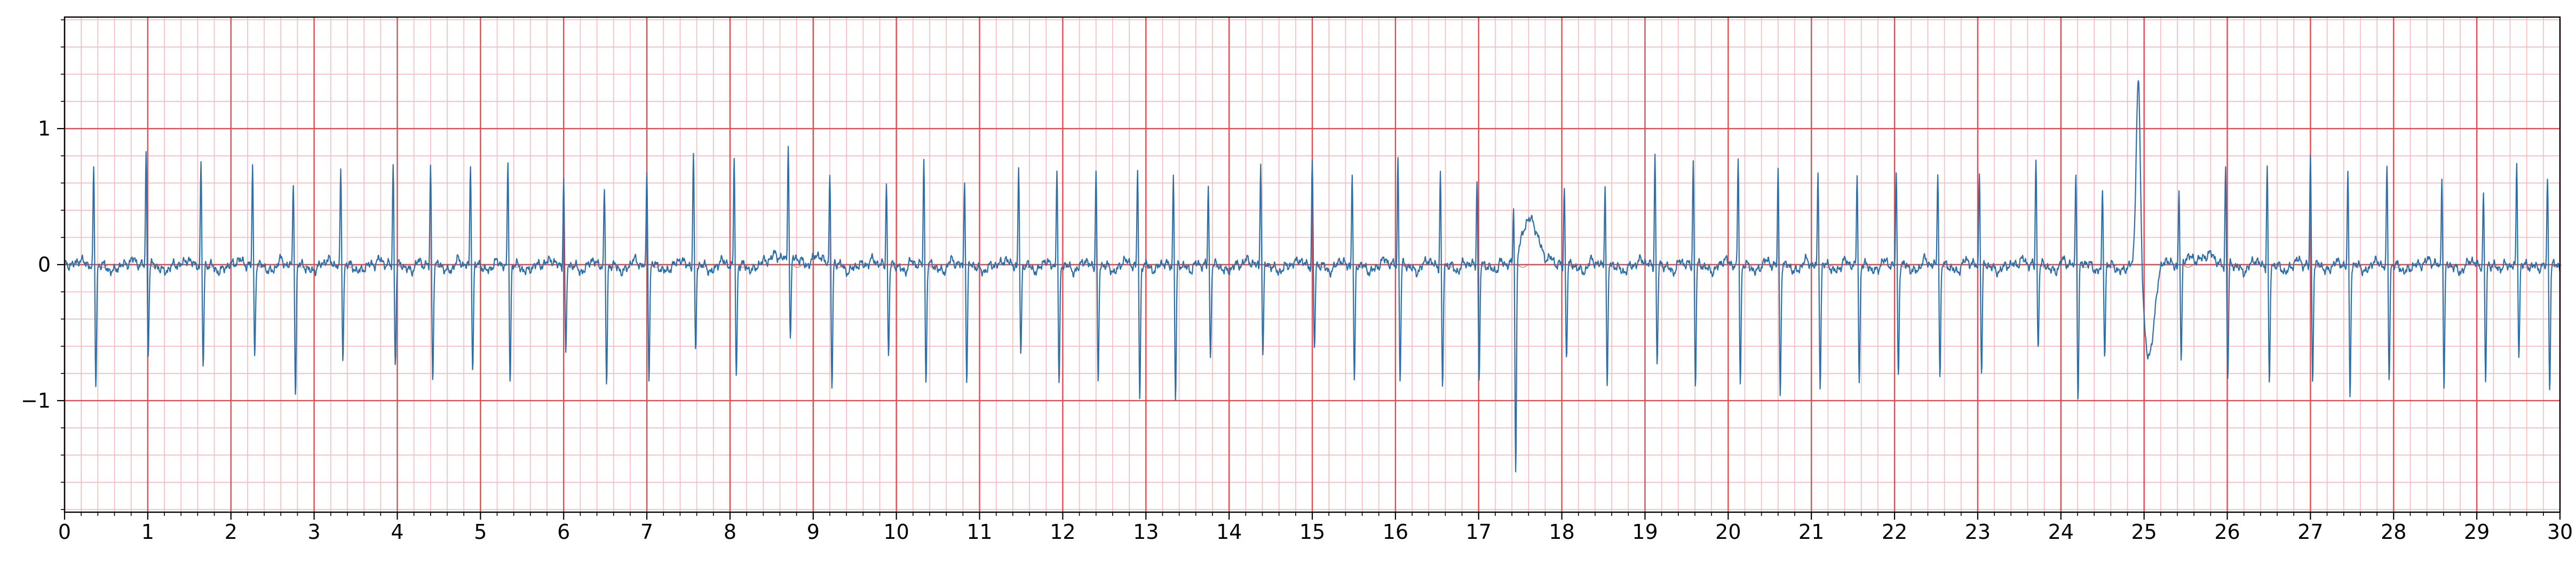  I want to click on x-tick-label: 17, so click(1479, 532).